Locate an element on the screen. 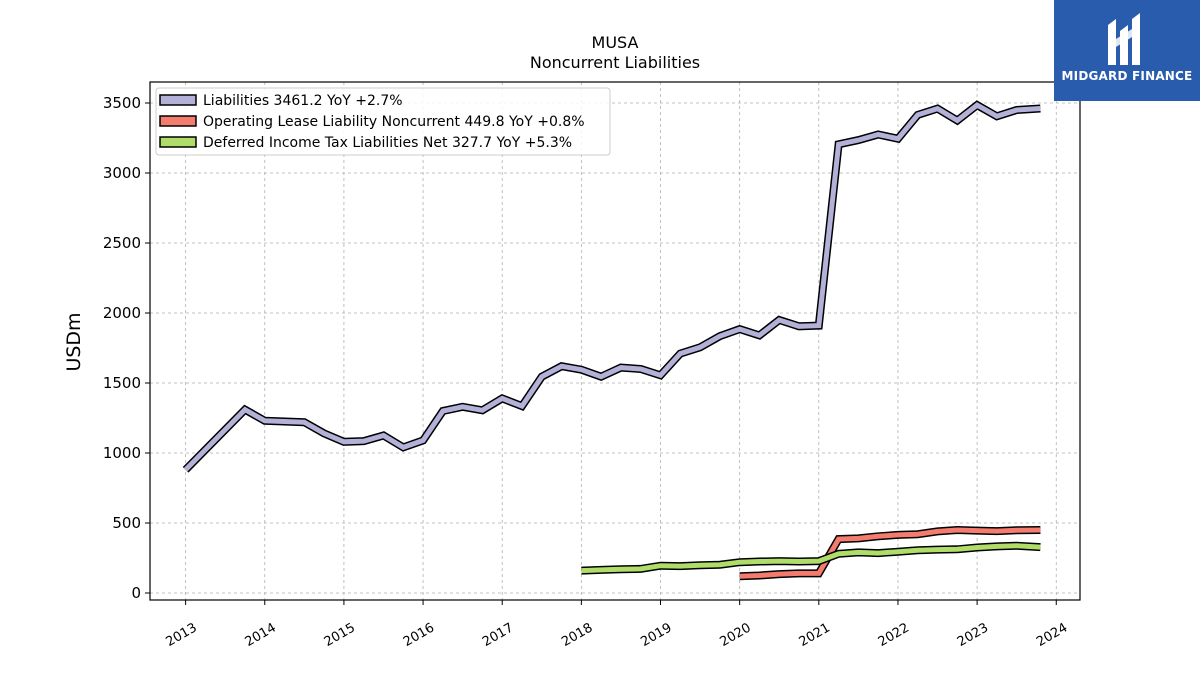 This screenshot has width=1200, height=675. y-tick-label: 2000 is located at coordinates (122, 313).